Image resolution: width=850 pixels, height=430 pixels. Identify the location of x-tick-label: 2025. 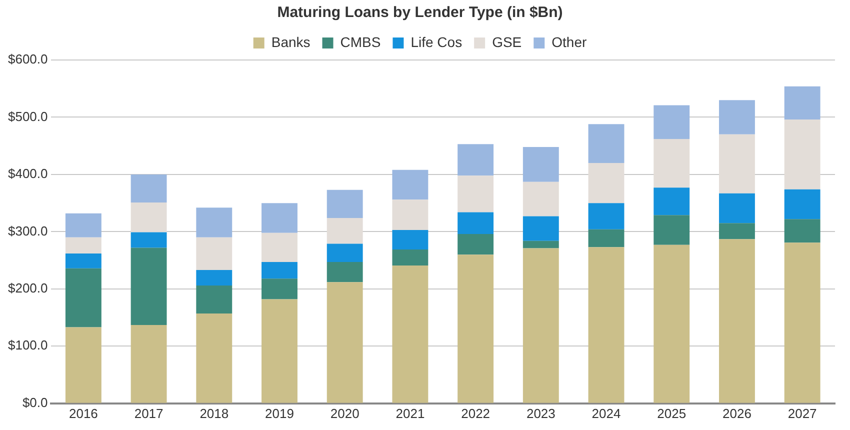
(671, 413).